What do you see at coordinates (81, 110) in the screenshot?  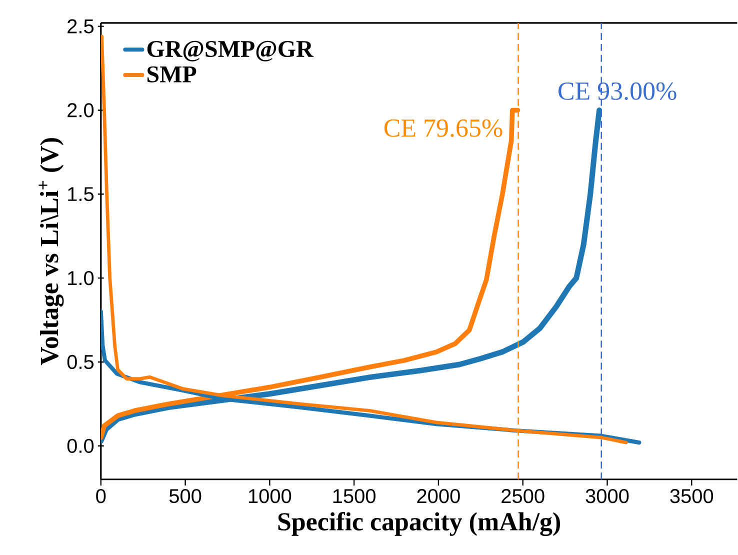 I see `y-tick-label: 2.0` at bounding box center [81, 110].